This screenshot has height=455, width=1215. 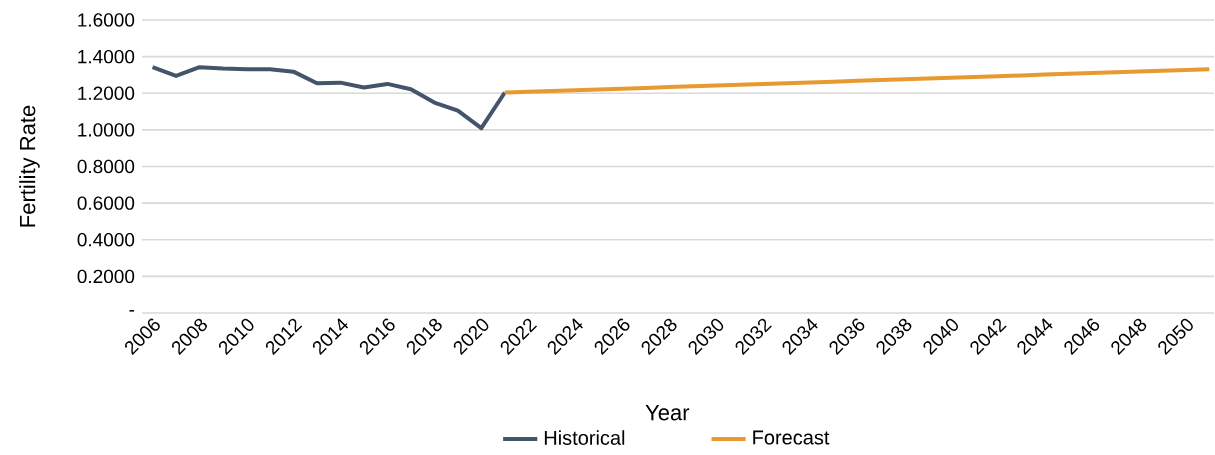 What do you see at coordinates (106, 20) in the screenshot?
I see `y-tick-label: 1.6000` at bounding box center [106, 20].